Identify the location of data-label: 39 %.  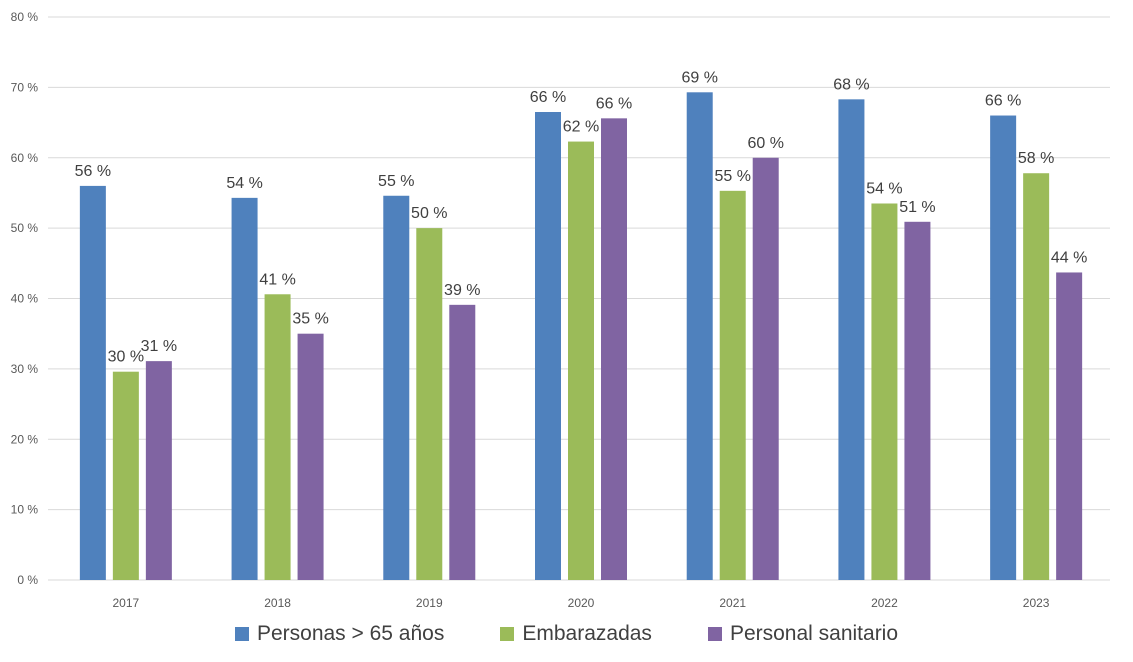
(462, 290).